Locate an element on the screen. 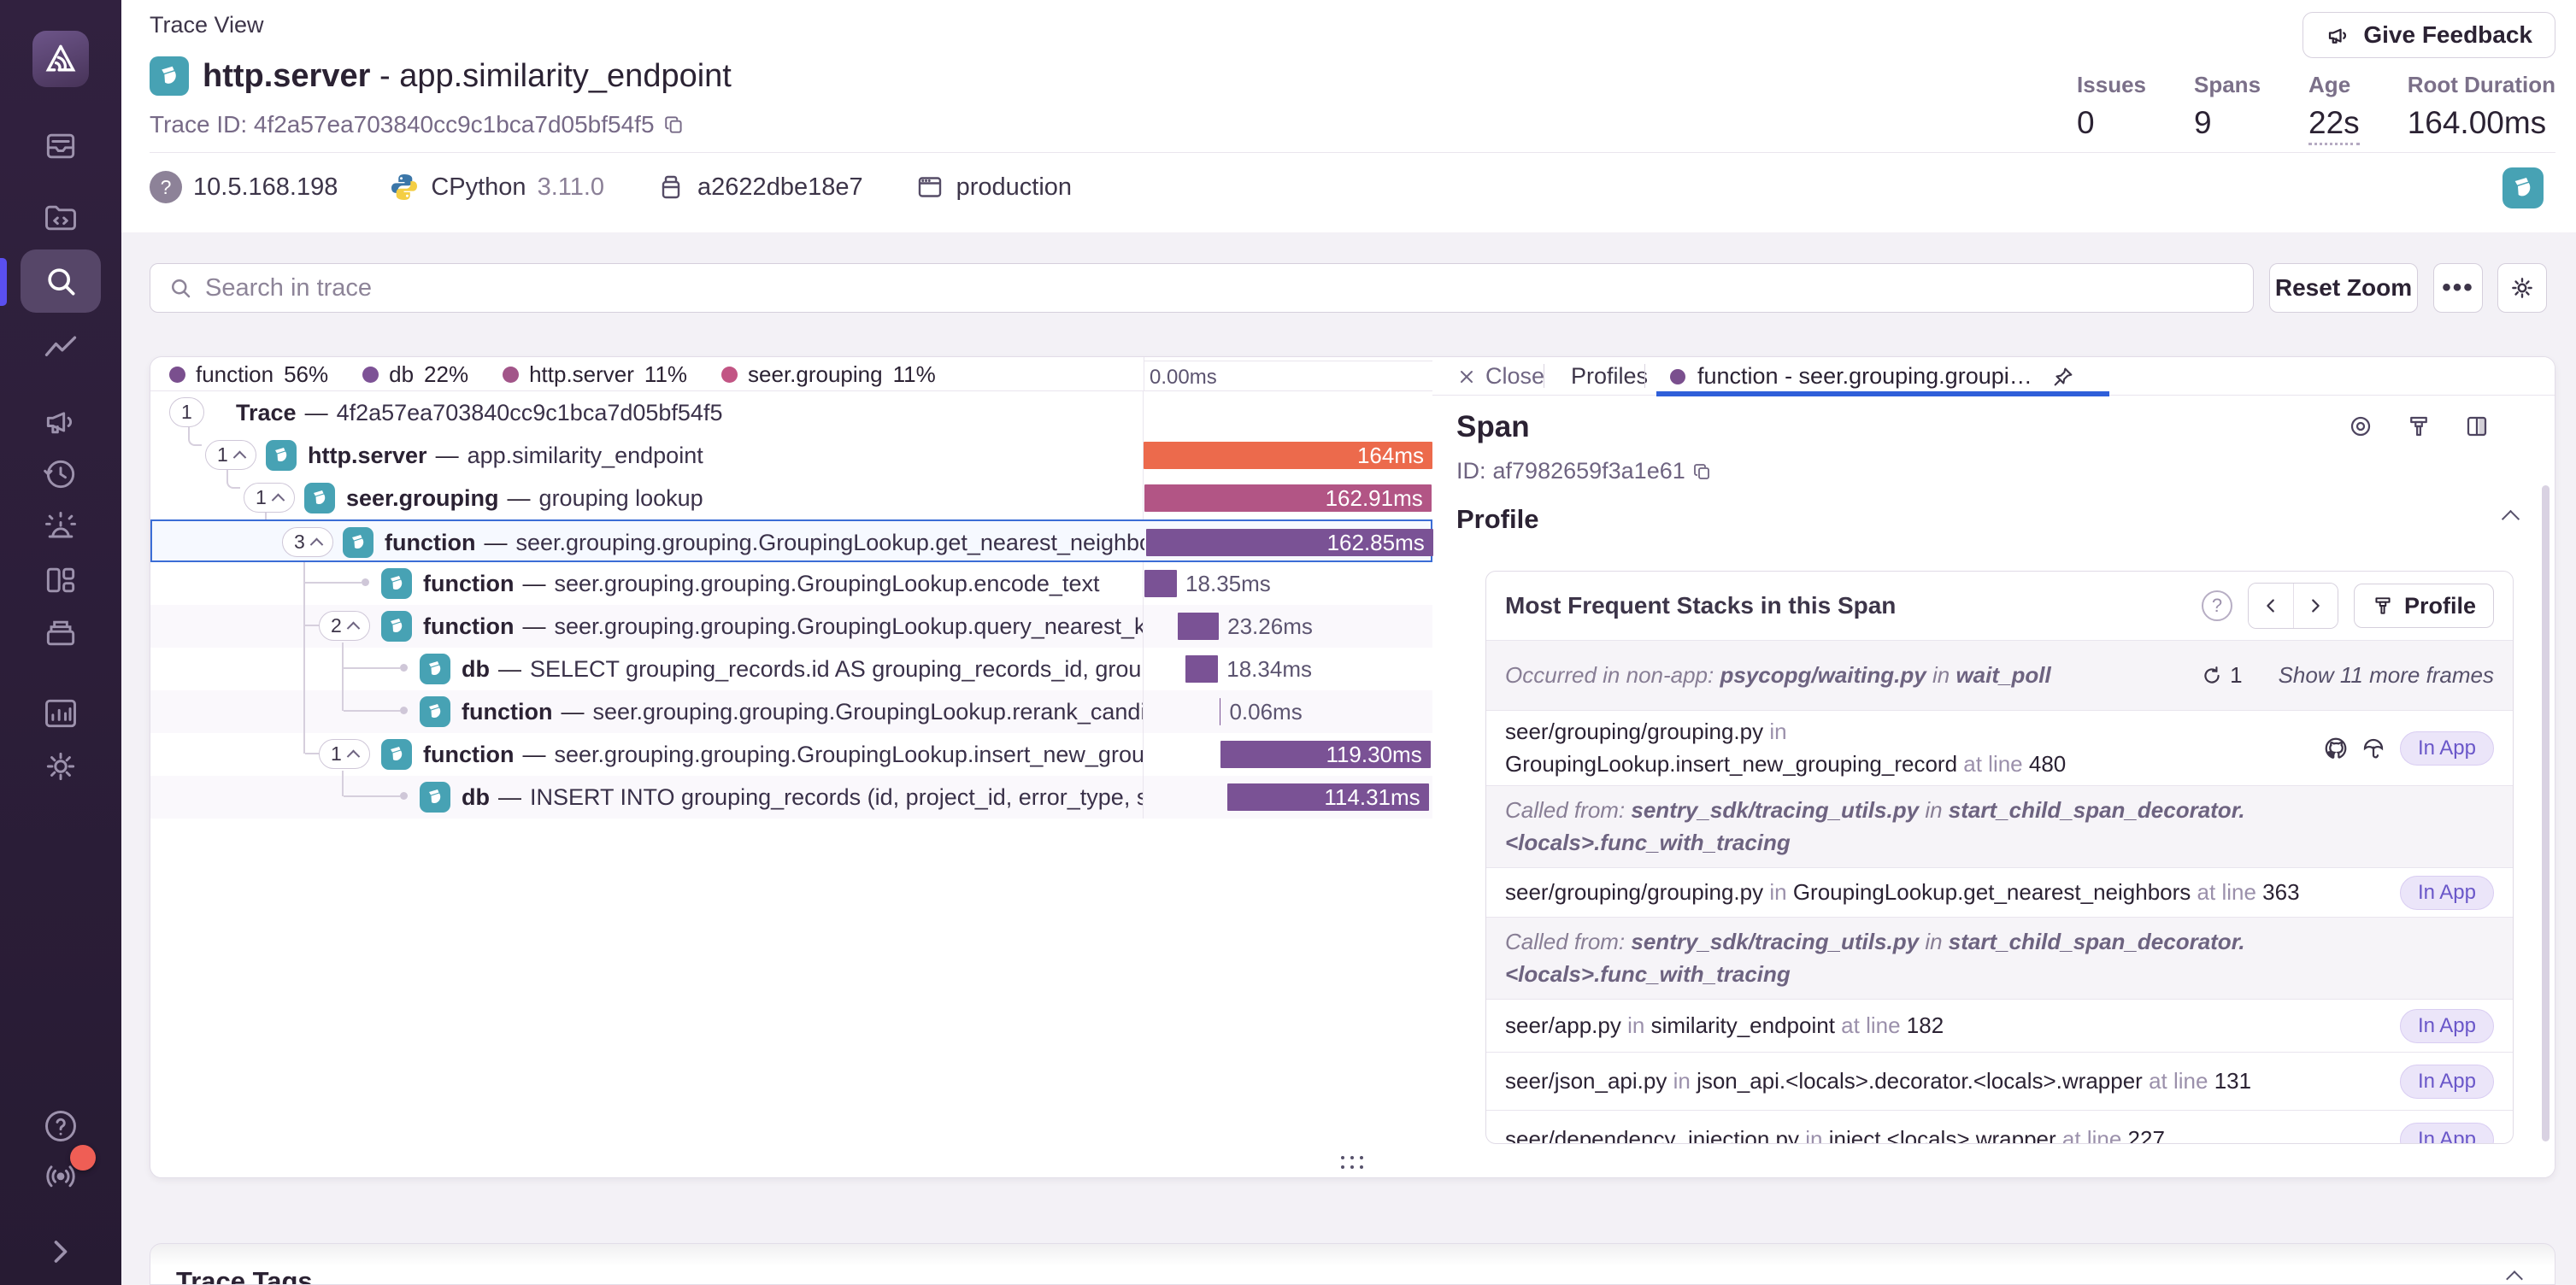  duration-label: 164ms is located at coordinates (1390, 455).